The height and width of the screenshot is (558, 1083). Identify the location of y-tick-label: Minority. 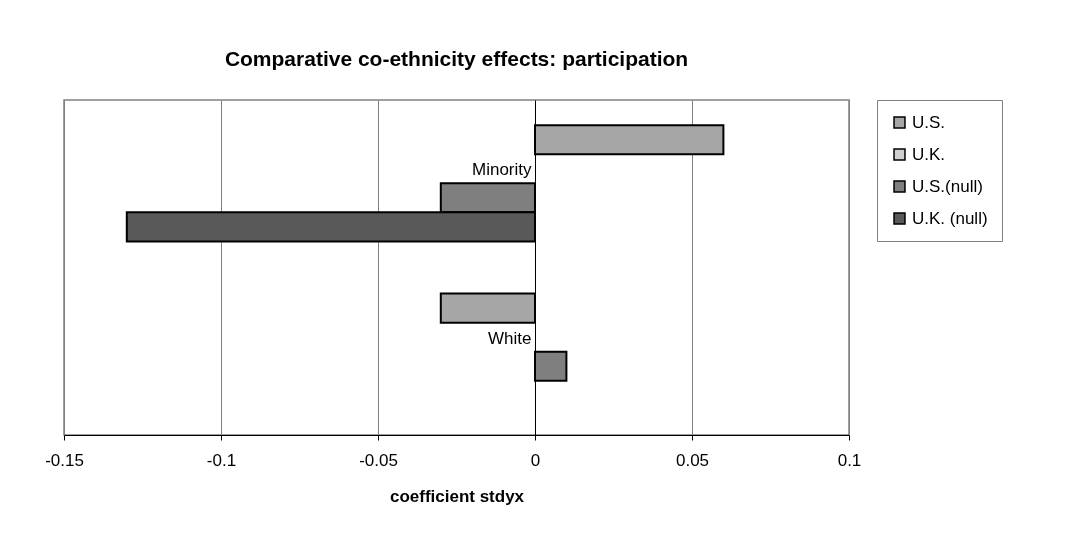
(501, 170).